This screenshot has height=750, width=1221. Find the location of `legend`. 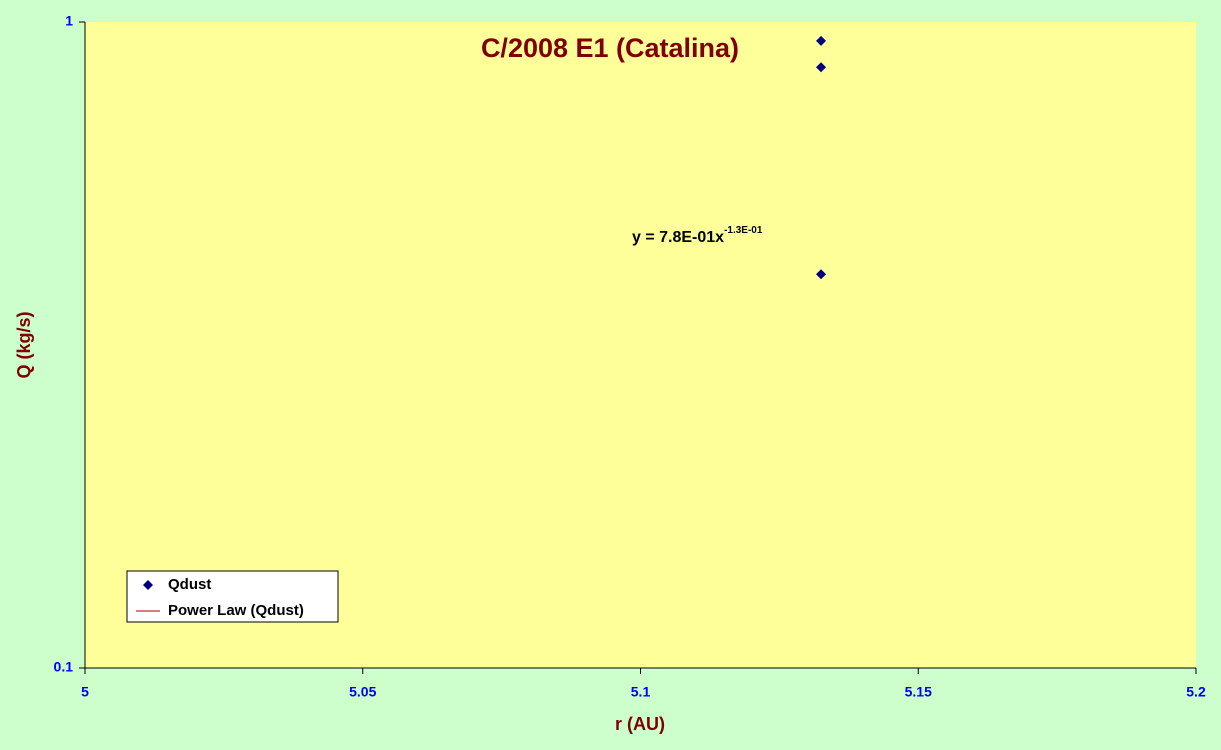

legend is located at coordinates (232, 596).